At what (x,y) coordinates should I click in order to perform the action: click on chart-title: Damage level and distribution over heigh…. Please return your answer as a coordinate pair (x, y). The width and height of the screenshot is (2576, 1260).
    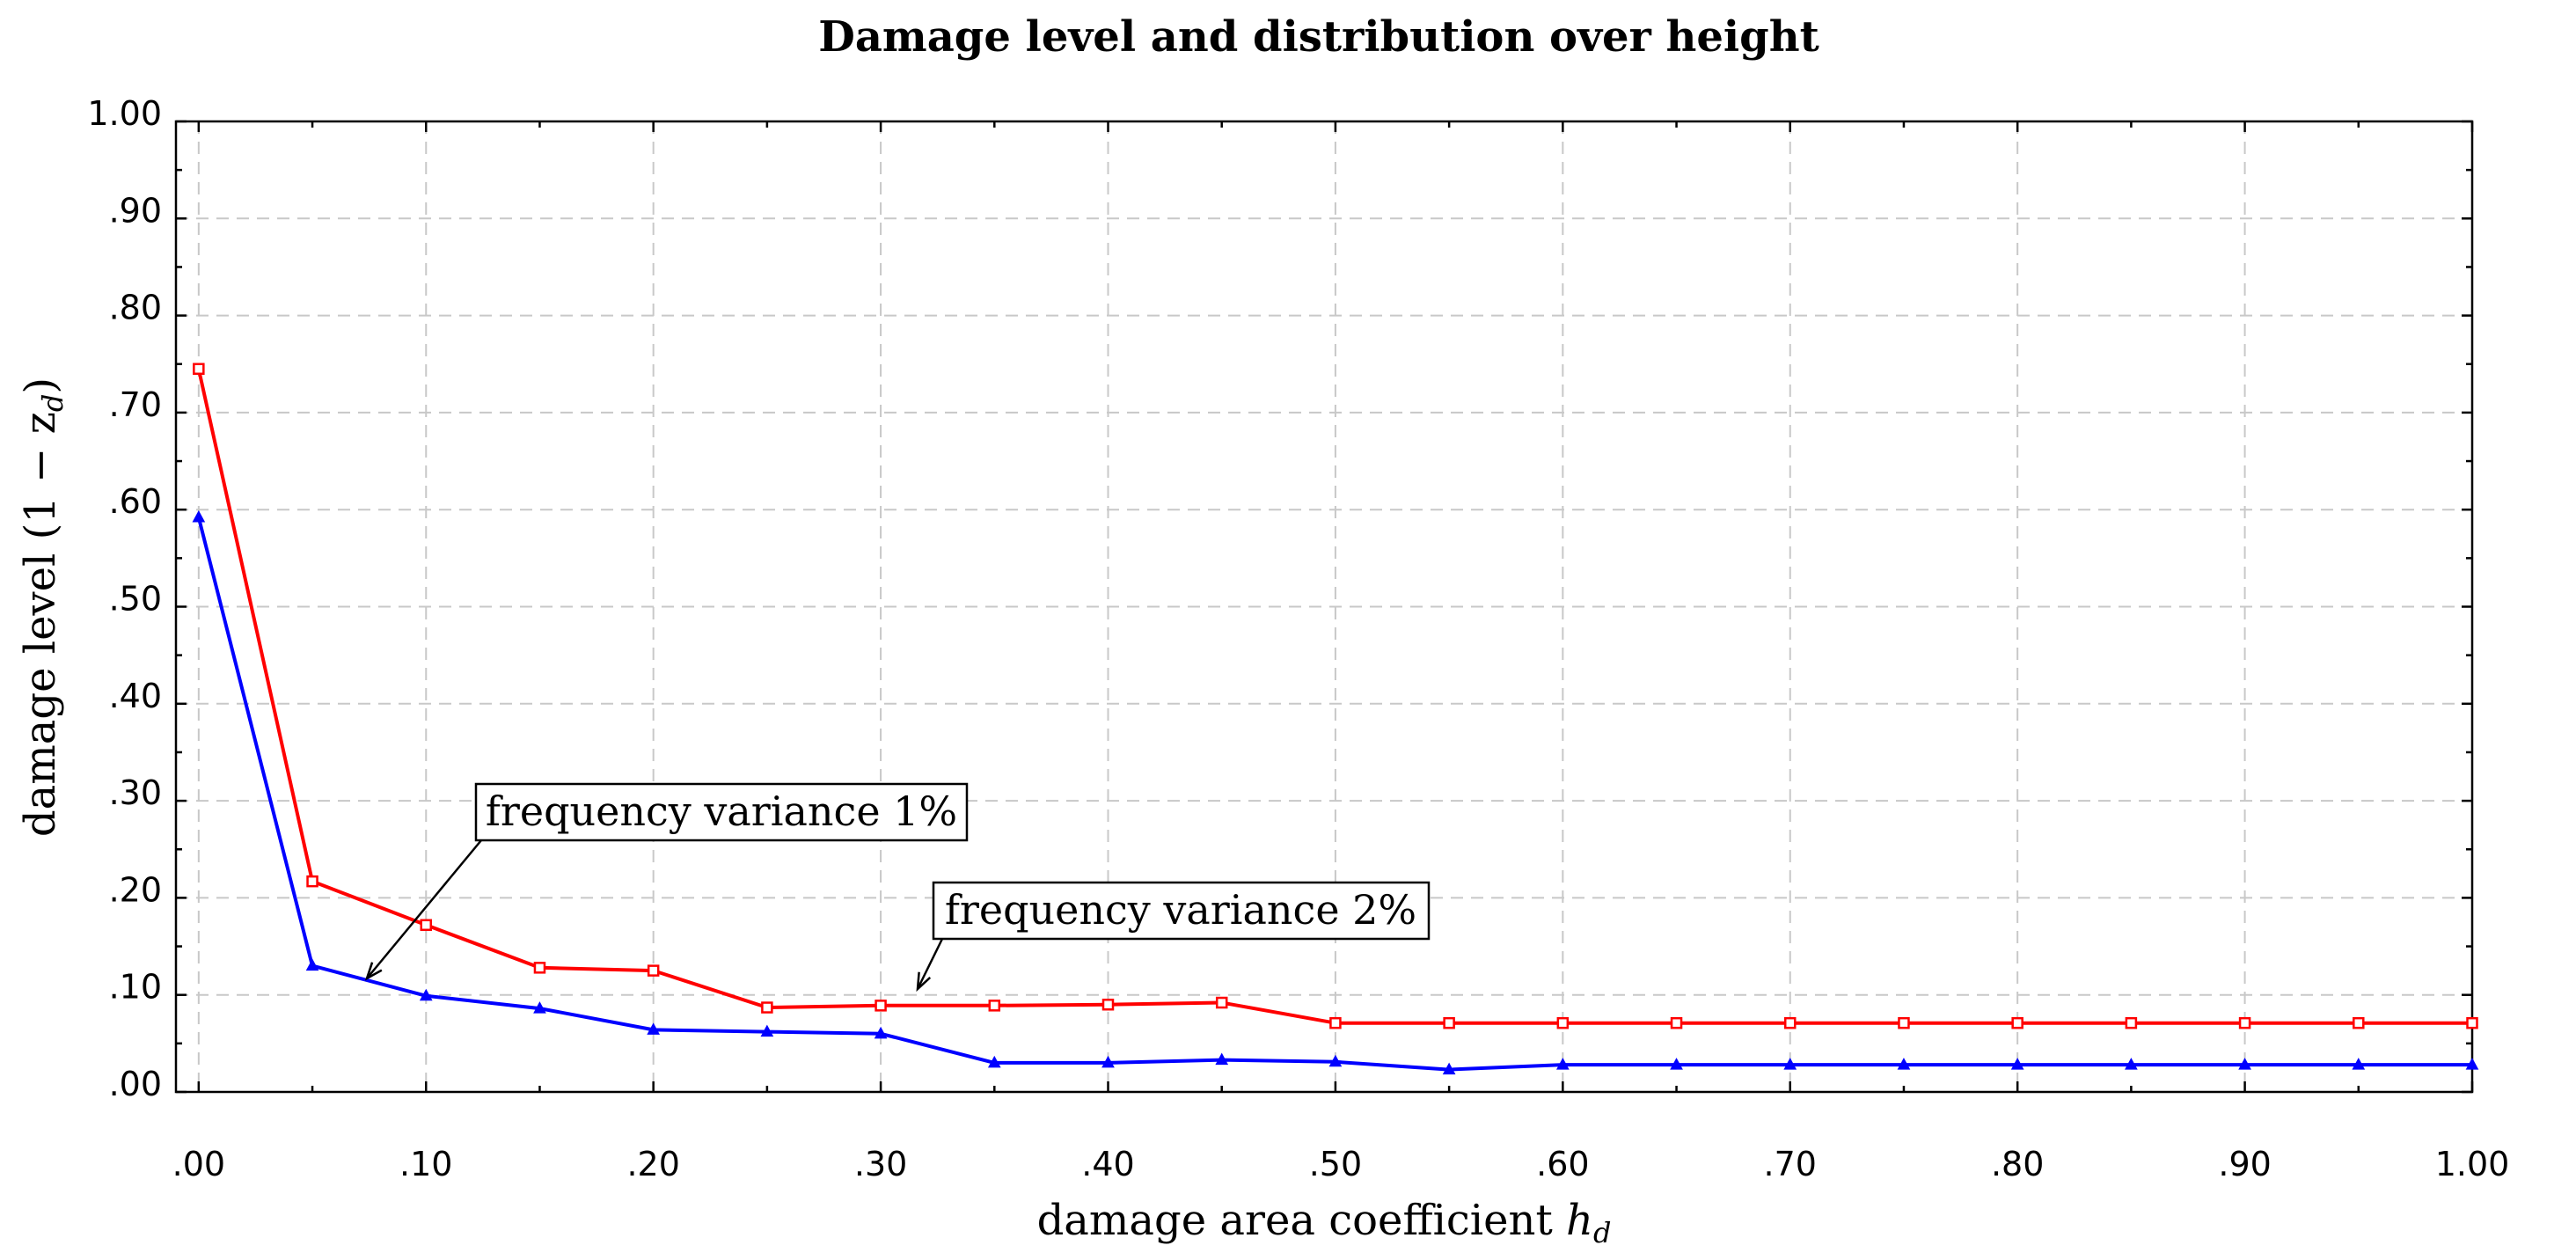
    Looking at the image, I should click on (1318, 37).